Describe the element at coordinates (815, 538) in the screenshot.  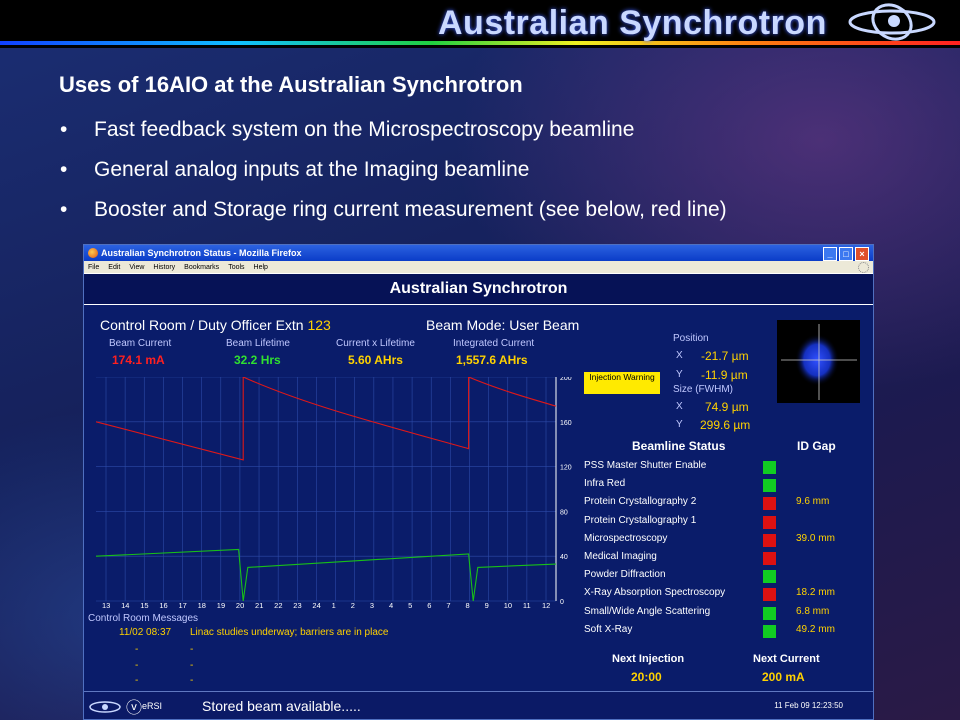
I see `id-gap-value: 39.0 mm` at that location.